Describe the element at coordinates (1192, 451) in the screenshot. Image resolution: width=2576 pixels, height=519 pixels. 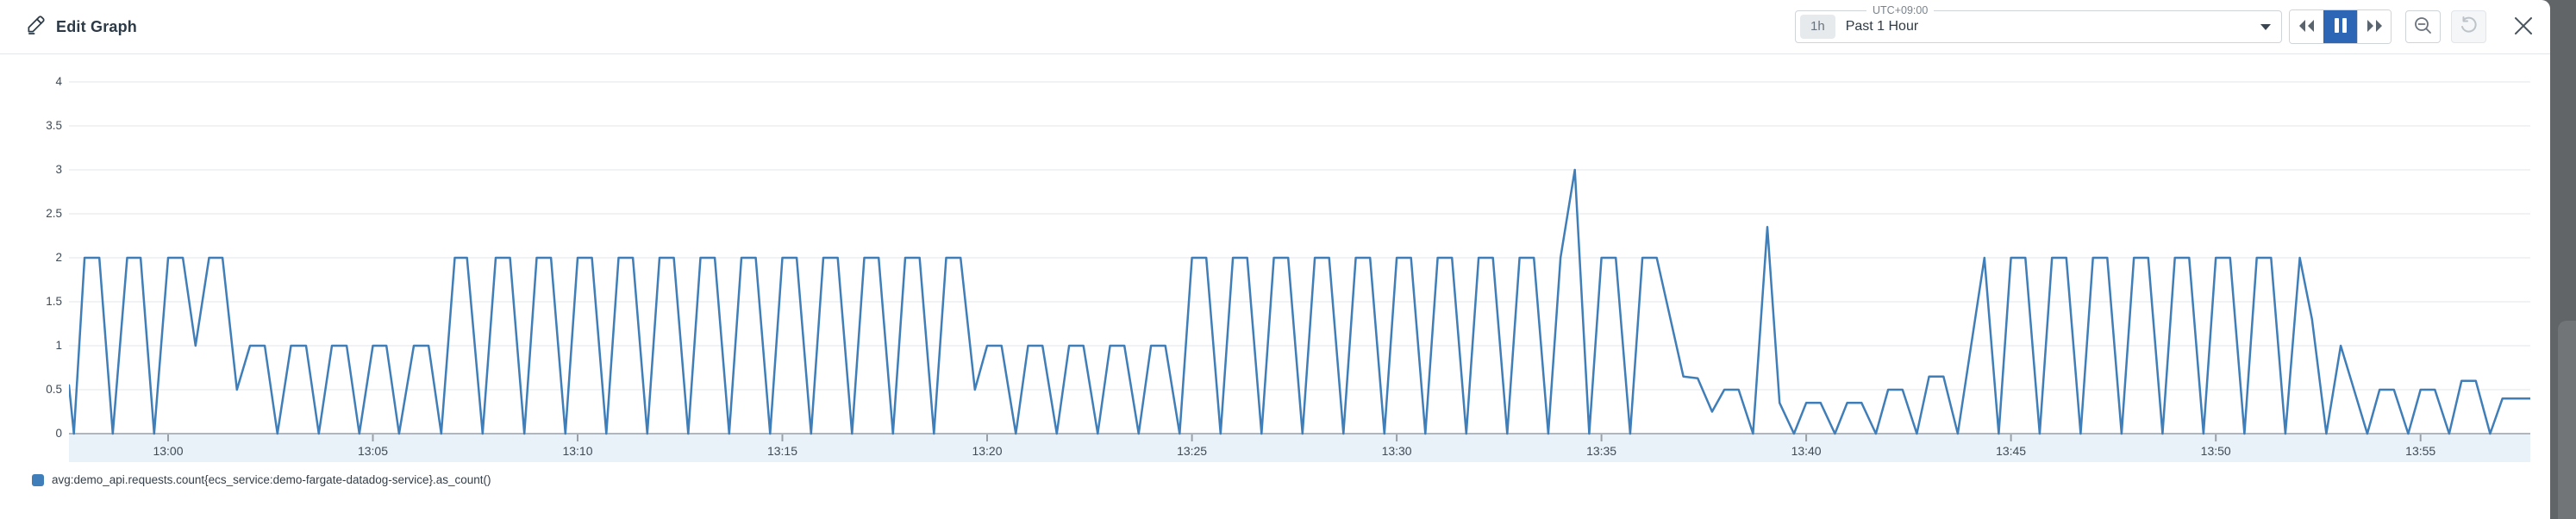
I see `svg-text: 13:25` at that location.